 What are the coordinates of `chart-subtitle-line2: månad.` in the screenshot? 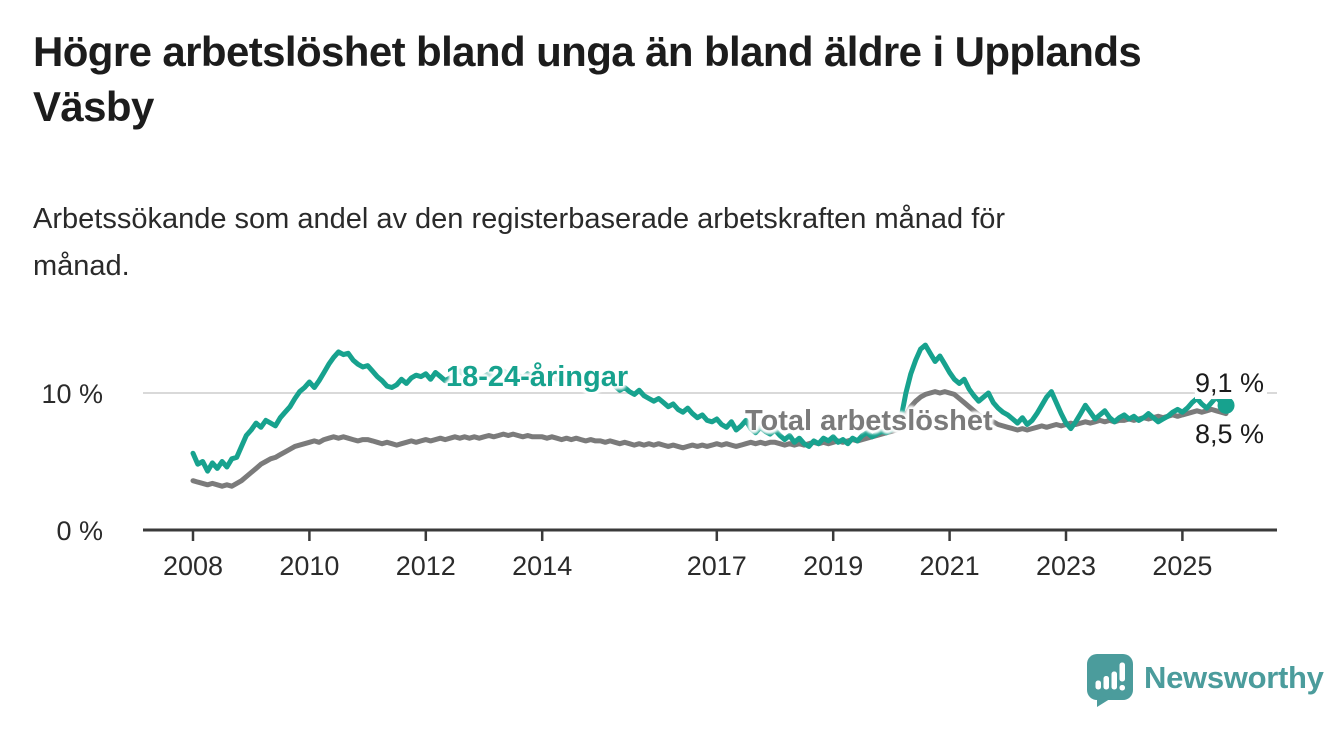 It's located at (81, 266).